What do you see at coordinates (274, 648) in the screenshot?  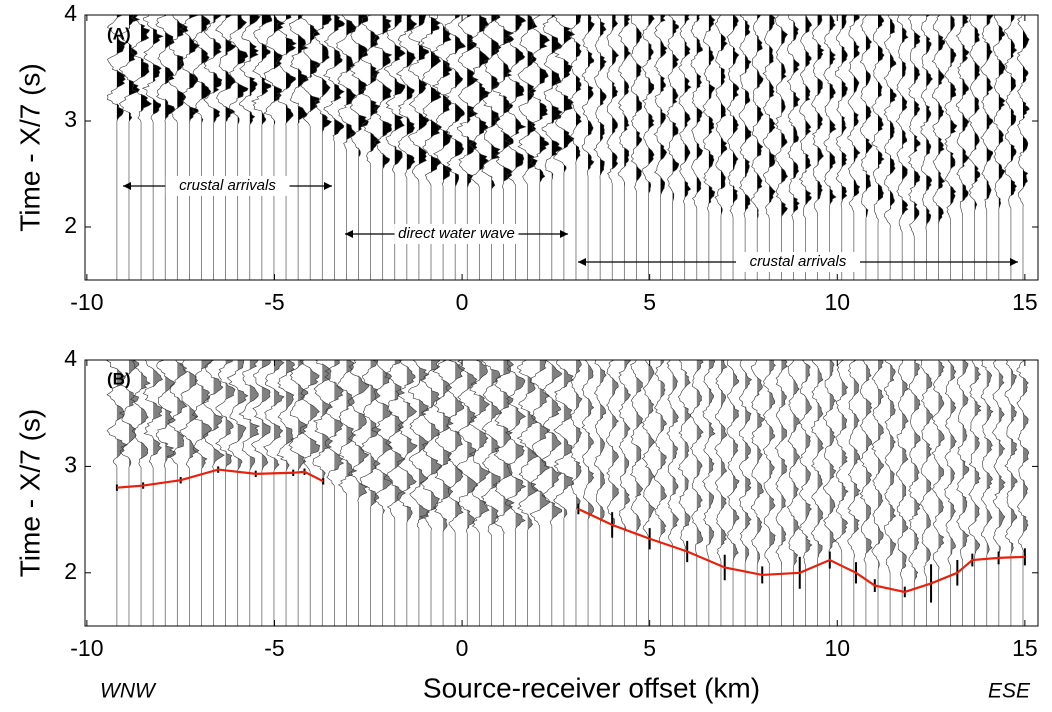 I see `x-tick-label: -5` at bounding box center [274, 648].